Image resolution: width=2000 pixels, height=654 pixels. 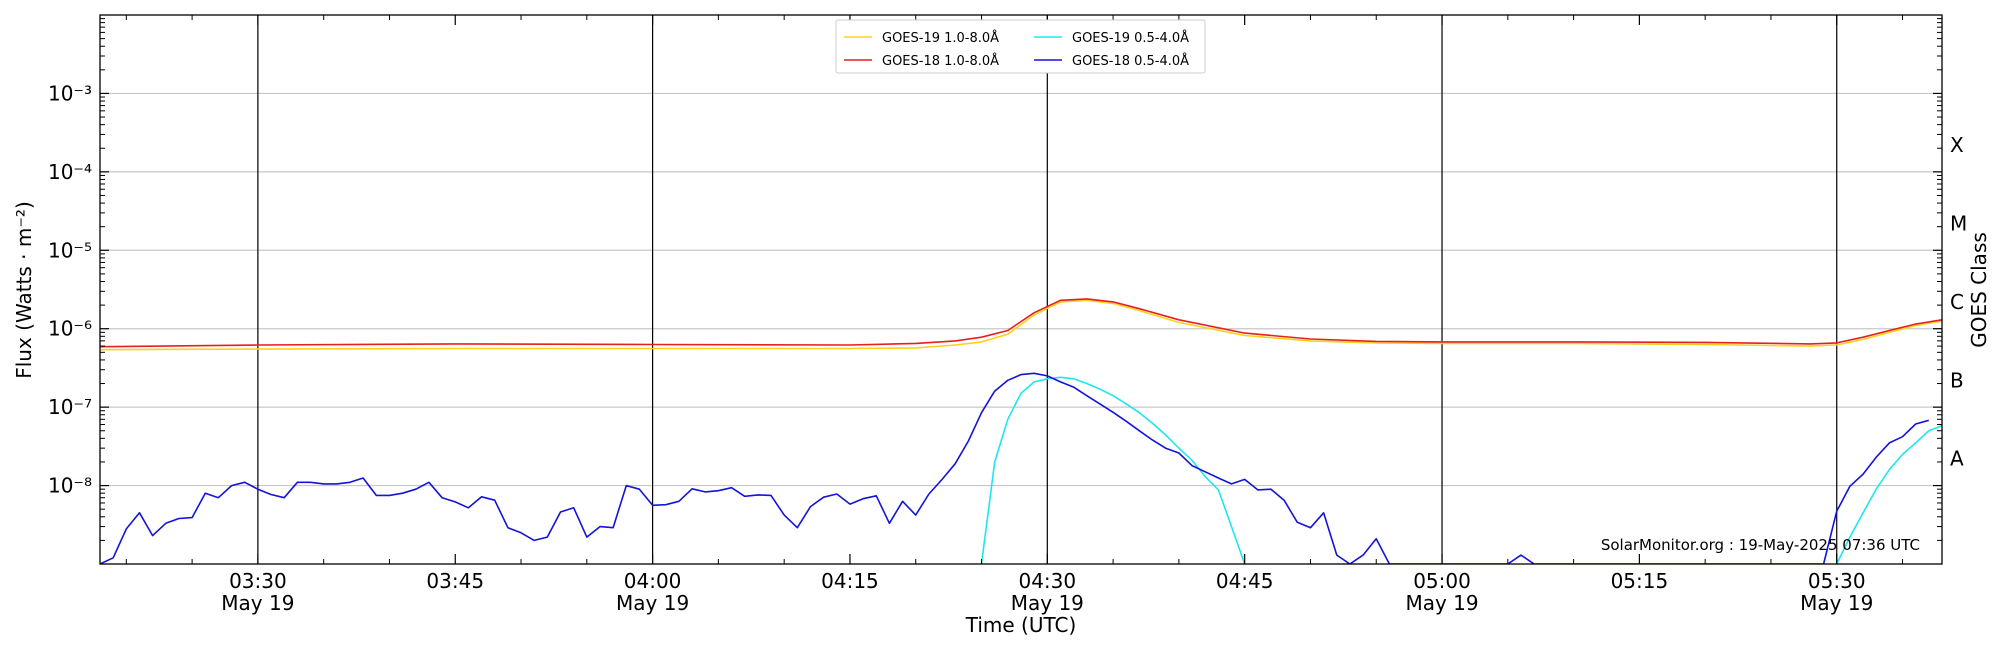 I want to click on x-tick-label: 05:30, so click(x=1837, y=581).